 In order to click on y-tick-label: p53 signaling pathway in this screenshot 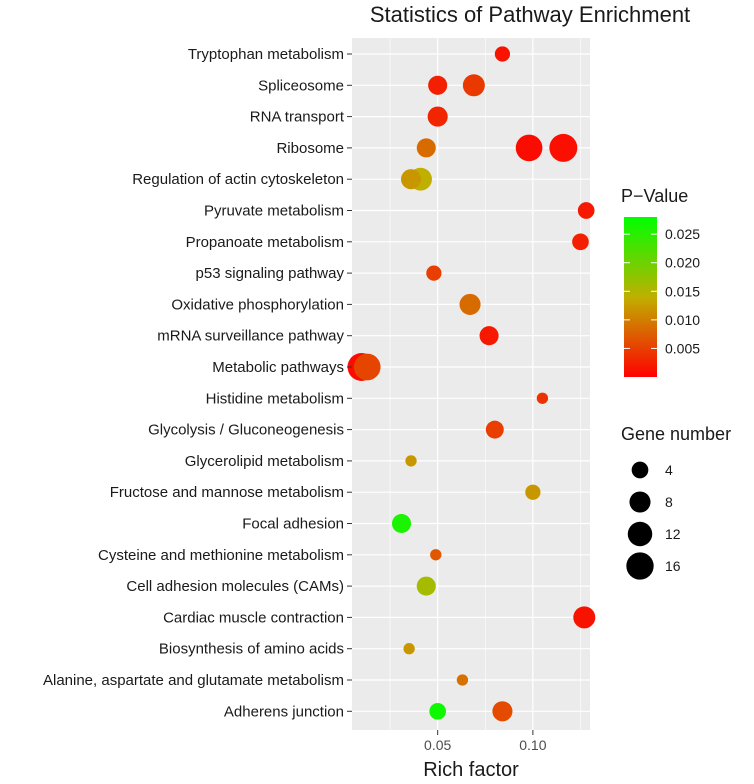, I will do `click(270, 273)`.